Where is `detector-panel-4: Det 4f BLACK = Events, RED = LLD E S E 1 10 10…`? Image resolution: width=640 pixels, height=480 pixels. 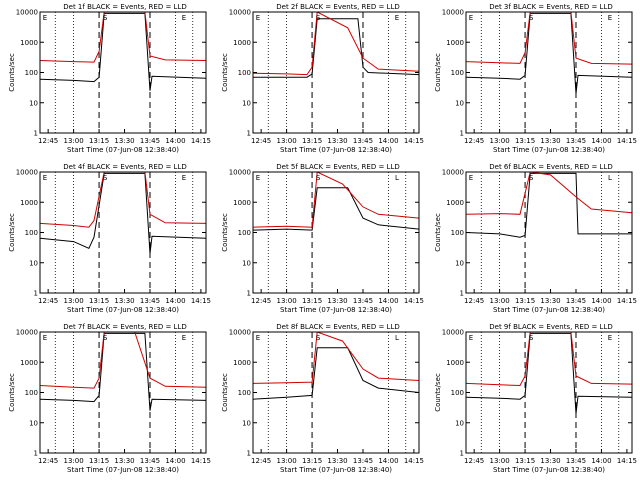
detector-panel-4: Det 4f BLACK = Events, RED = LLD E S E 1 10 10… is located at coordinates (106, 240).